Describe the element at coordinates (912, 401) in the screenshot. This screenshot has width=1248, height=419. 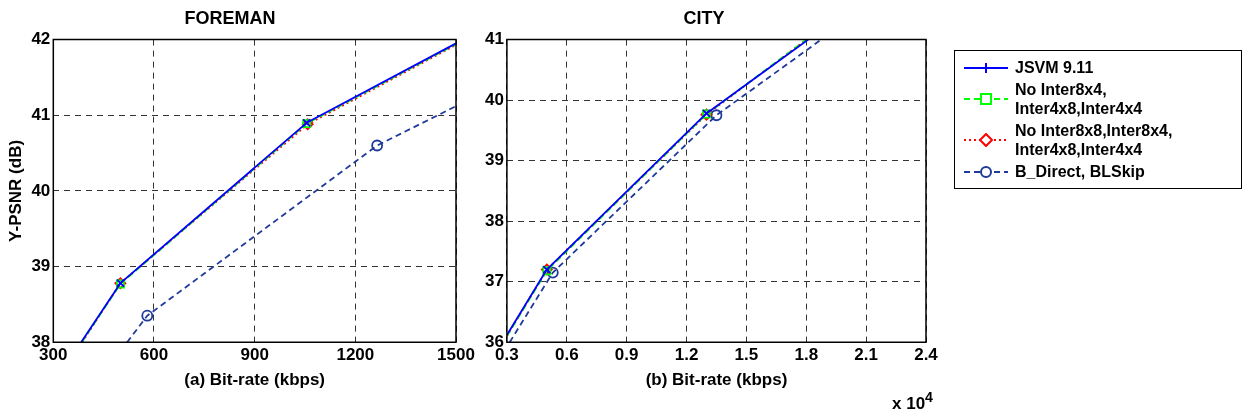
I see `text: x 10$^{4}$` at that location.